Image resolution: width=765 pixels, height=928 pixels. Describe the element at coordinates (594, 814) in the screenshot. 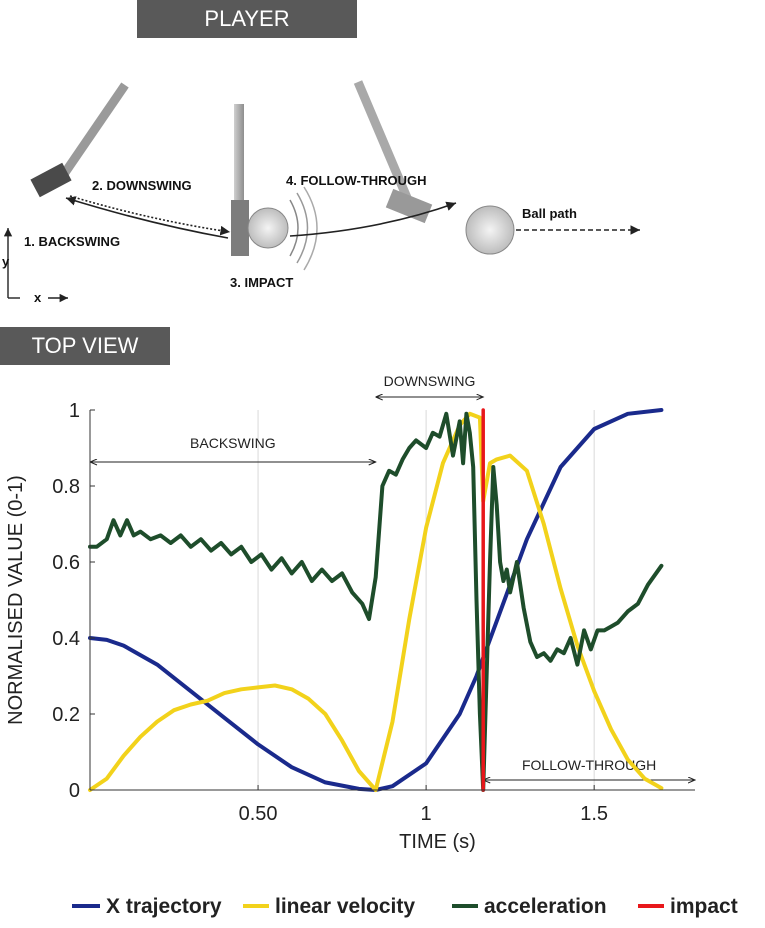

I see `x-tick-label: 1.5` at that location.